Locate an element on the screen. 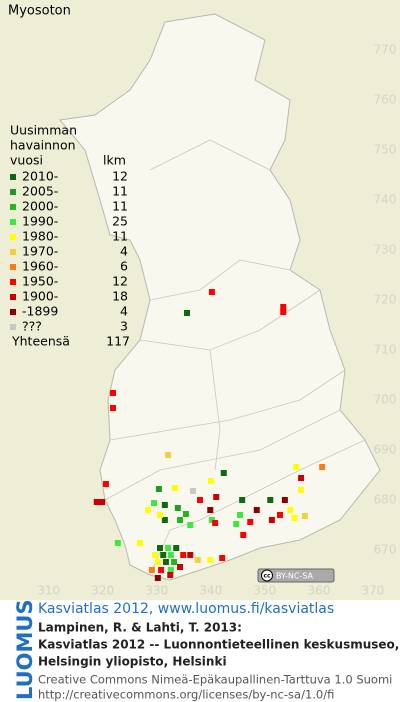  legend-label: ??? is located at coordinates (32, 326).